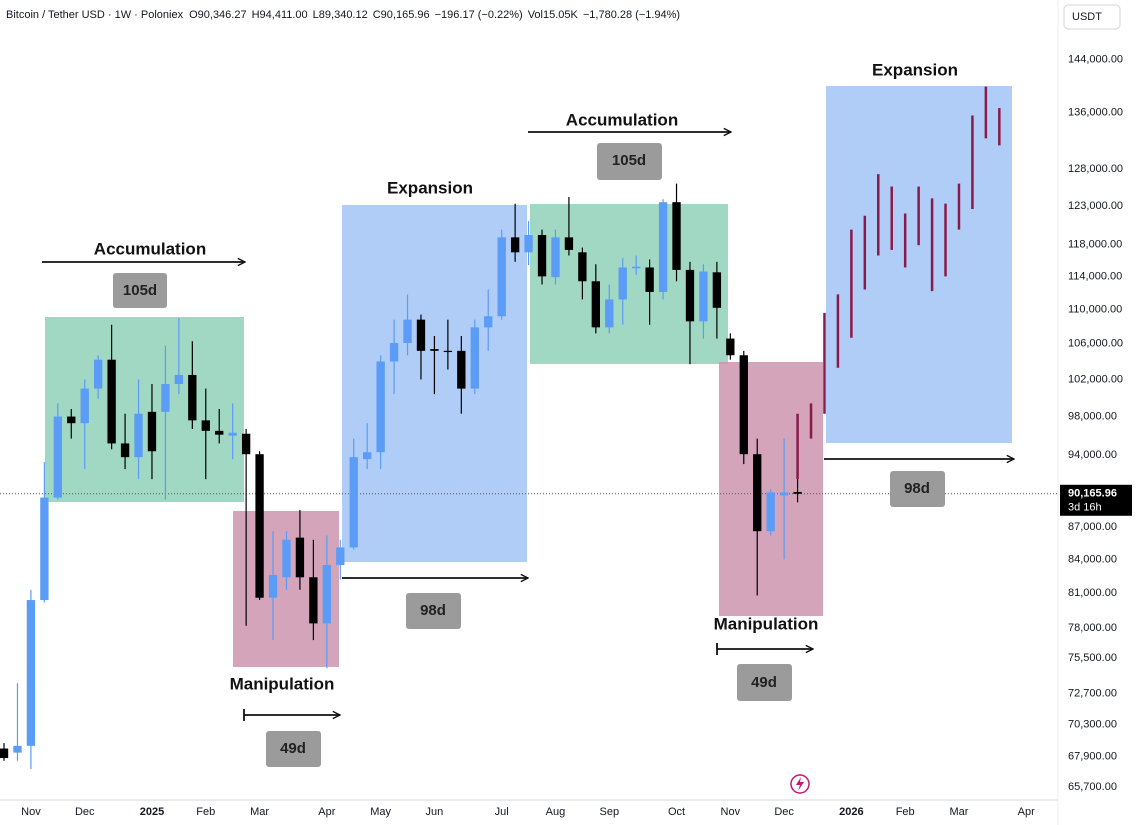  What do you see at coordinates (851, 812) in the screenshot?
I see `x-tick-label: 2026` at bounding box center [851, 812].